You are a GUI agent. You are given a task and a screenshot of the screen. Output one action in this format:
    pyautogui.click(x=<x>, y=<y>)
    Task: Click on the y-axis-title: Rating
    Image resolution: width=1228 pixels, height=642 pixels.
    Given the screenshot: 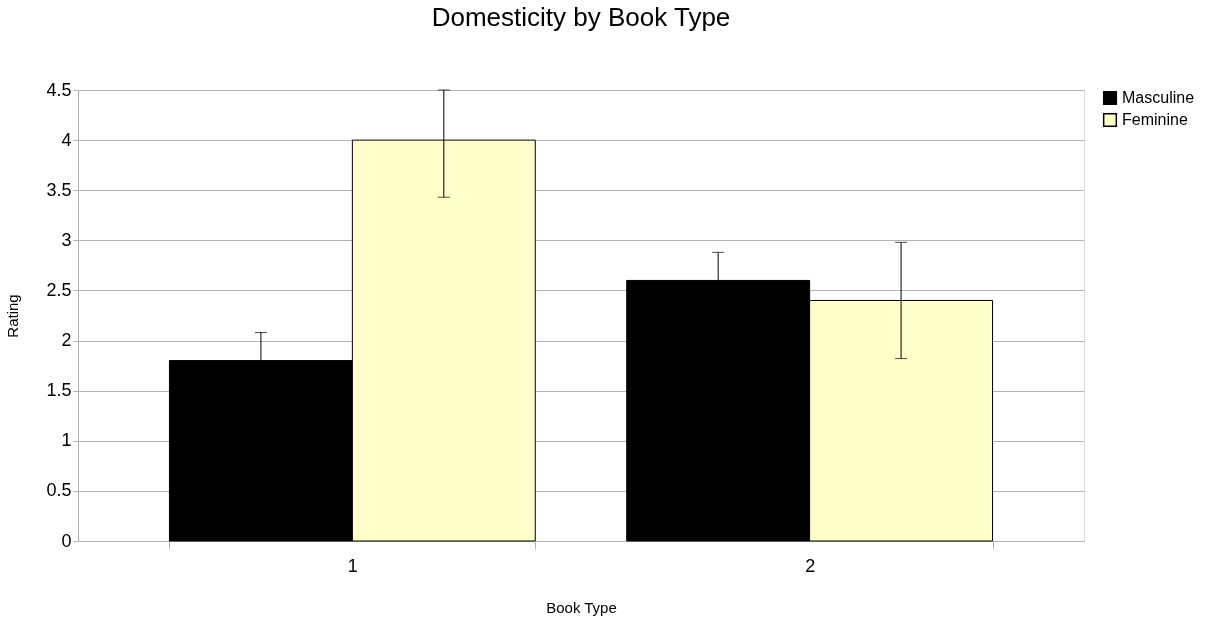 What is the action you would take?
    pyautogui.click(x=13, y=316)
    